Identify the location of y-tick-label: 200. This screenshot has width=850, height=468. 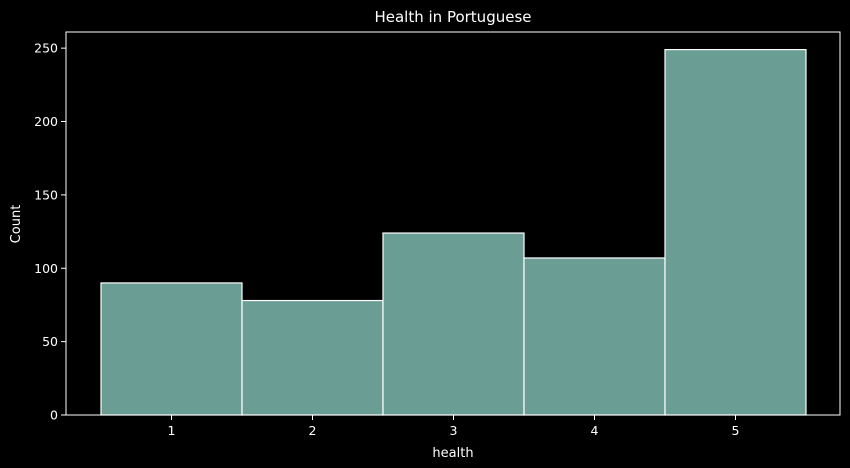
(46, 121).